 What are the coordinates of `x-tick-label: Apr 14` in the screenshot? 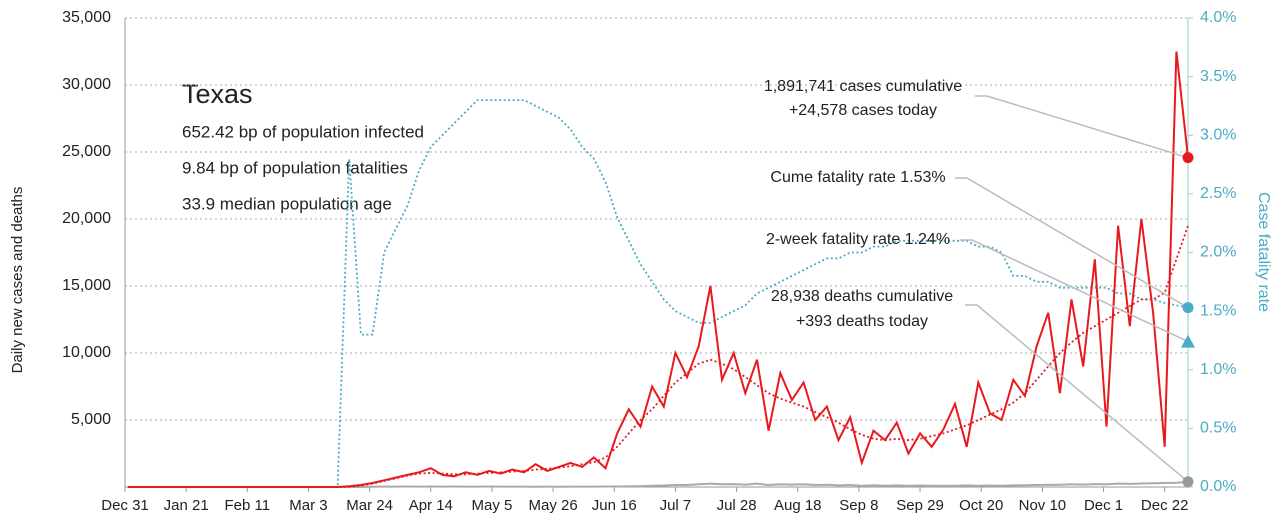 It's located at (431, 505).